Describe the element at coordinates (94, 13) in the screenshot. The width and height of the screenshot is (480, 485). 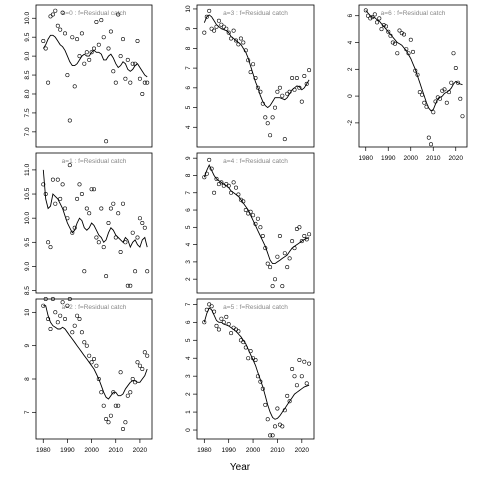
I see `panel-label: a=0 : f=Residual catch` at that location.